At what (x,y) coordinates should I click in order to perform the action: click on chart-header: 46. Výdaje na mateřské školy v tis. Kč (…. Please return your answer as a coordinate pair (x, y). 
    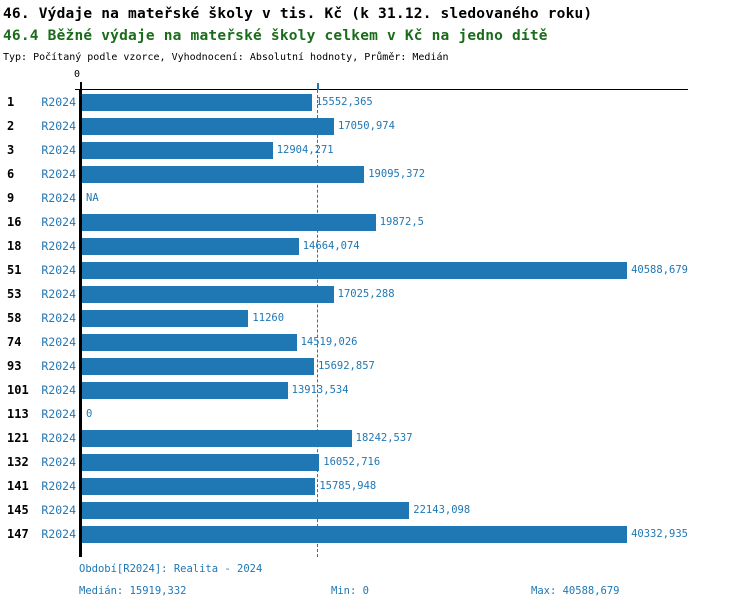
    Looking at the image, I should click on (376, 34).